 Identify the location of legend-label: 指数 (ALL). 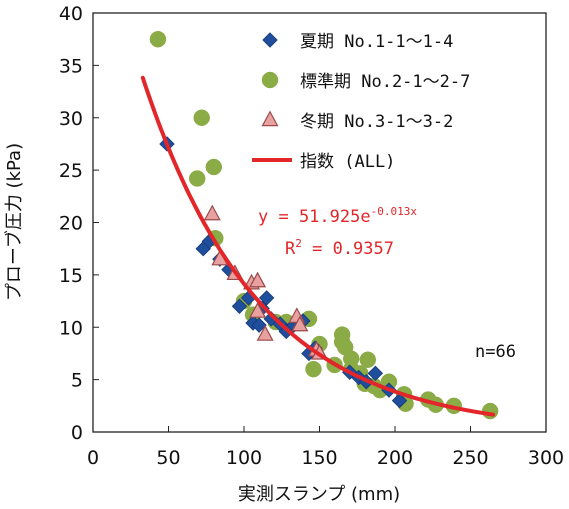
(347, 162).